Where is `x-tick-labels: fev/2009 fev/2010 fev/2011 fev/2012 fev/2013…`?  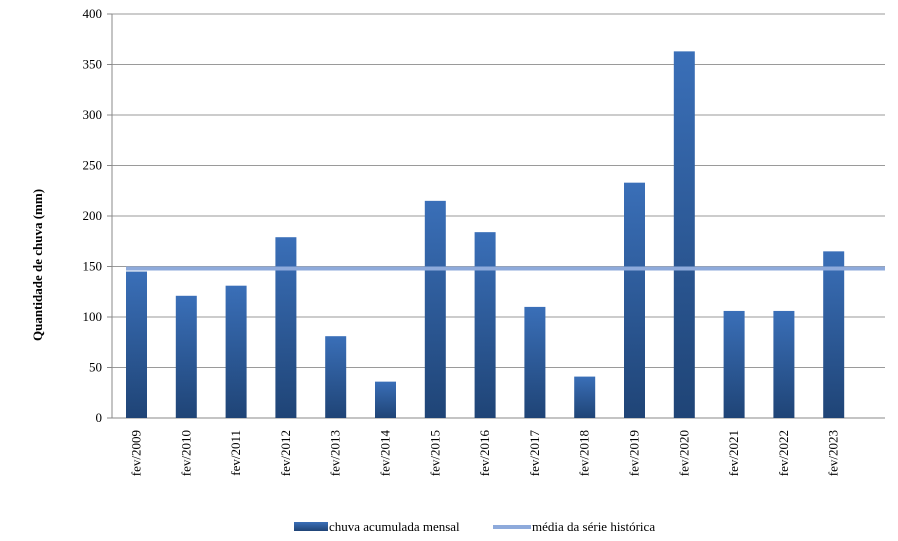 x-tick-labels: fev/2009 fev/2010 fev/2011 fev/2012 fev/2013… is located at coordinates (485, 453).